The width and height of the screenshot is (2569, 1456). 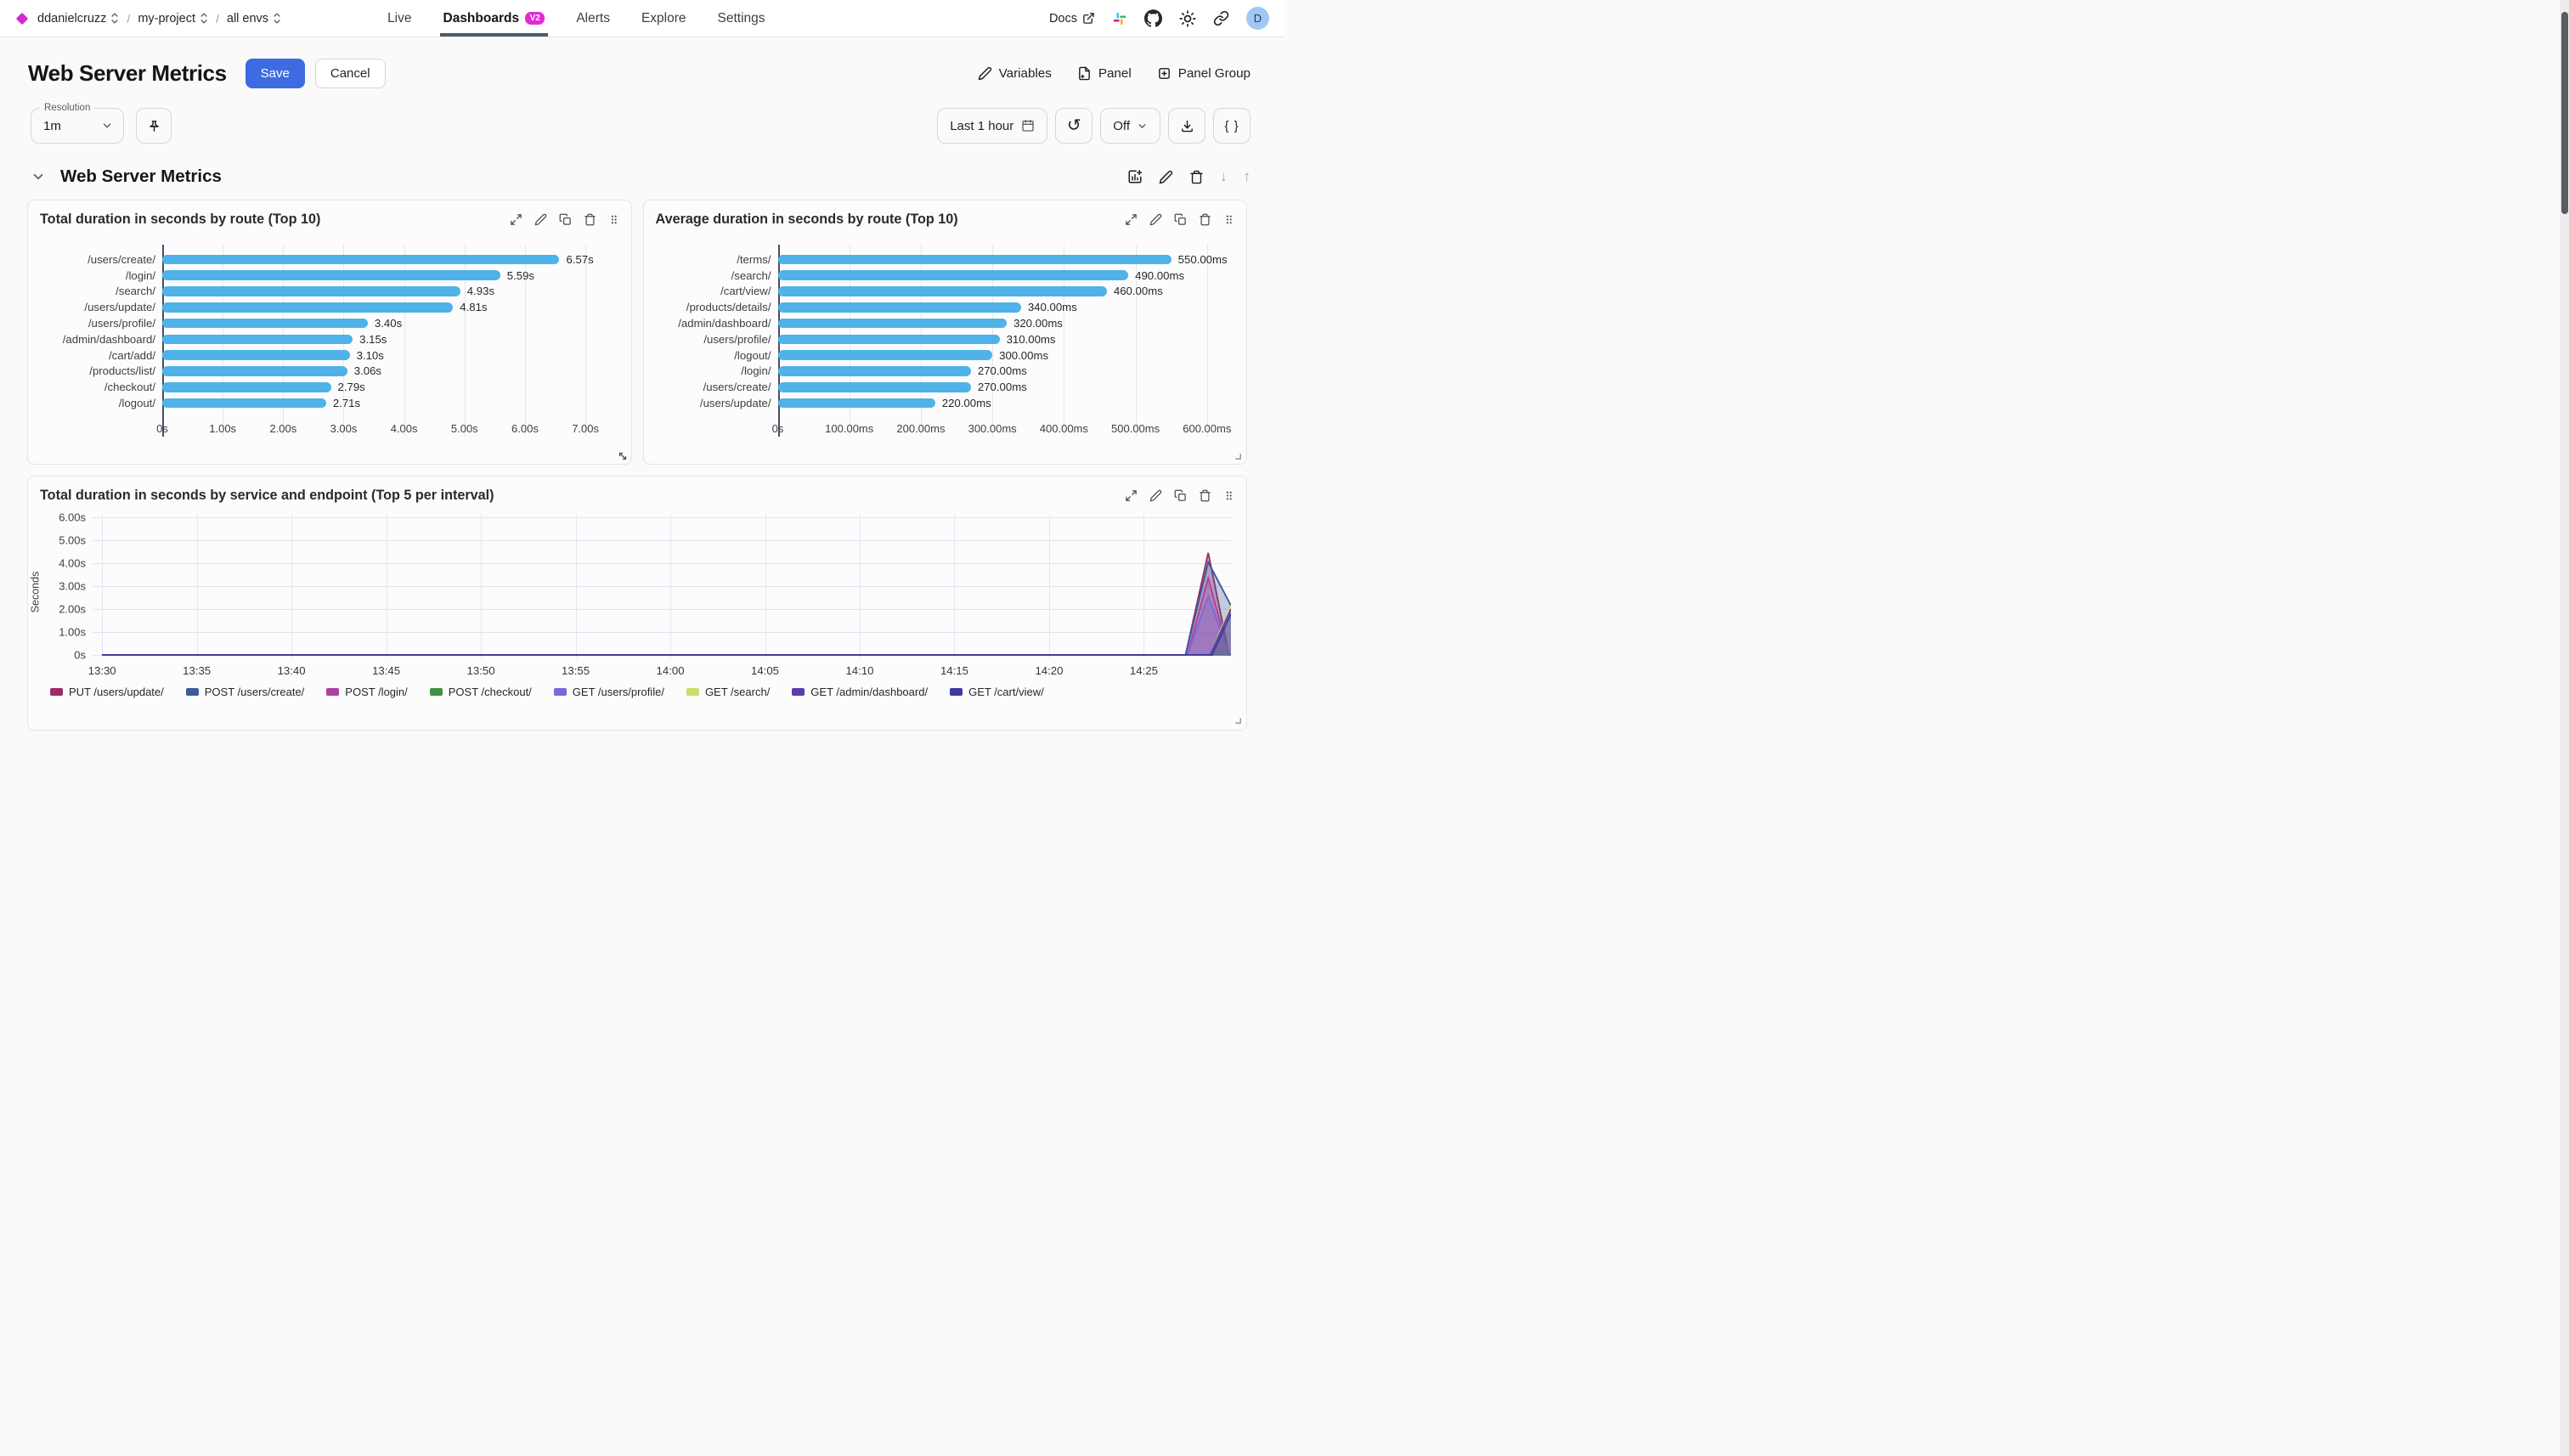 I want to click on share-link-icon, so click(x=1221, y=18).